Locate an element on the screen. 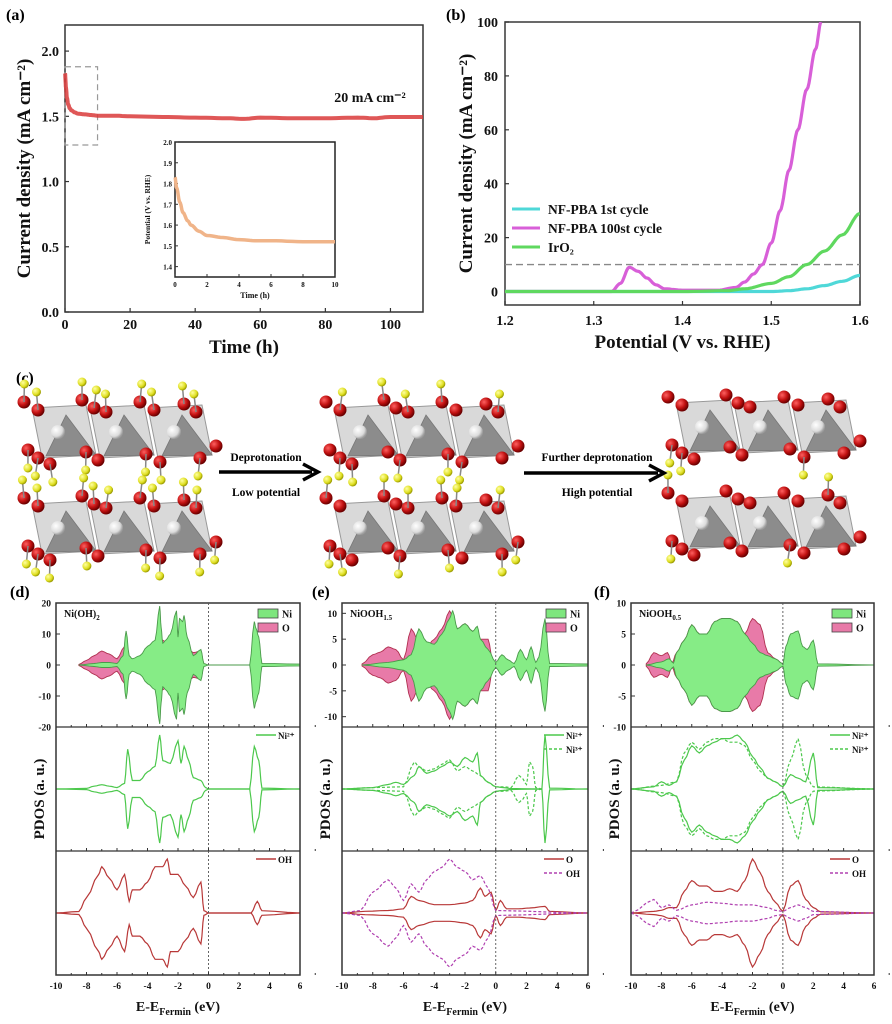  x-tick-label: 20 is located at coordinates (130, 325).